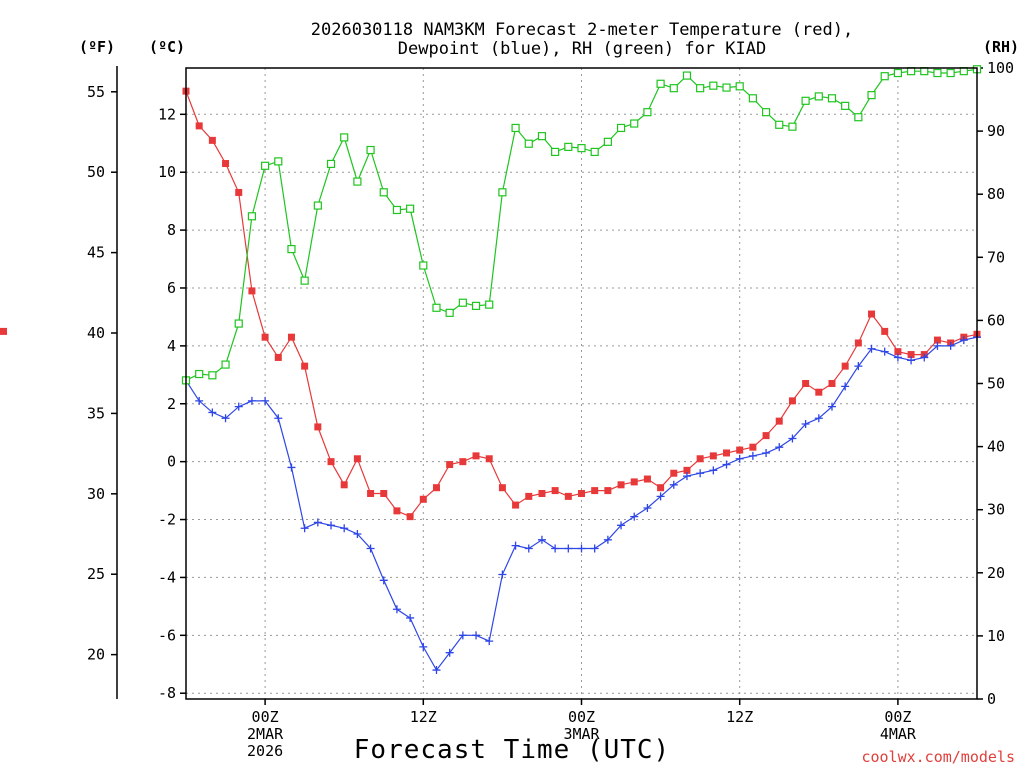 The image size is (1024, 768). Describe the element at coordinates (512, 750) in the screenshot. I see `x-axis-title: Forecast Time (UTC)` at that location.